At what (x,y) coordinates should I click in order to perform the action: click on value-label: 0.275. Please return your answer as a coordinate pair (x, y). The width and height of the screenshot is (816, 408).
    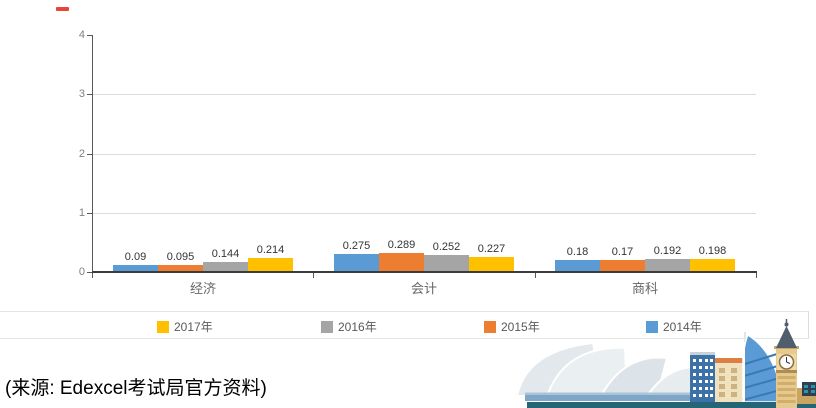
    Looking at the image, I should click on (356, 246).